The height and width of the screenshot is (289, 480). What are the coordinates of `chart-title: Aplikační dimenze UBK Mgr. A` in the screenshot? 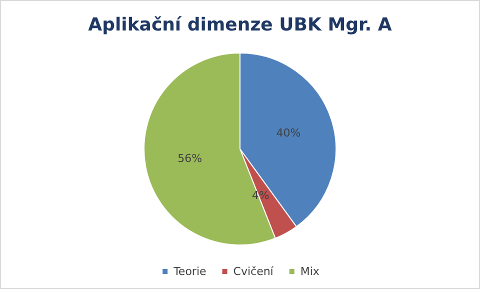 It's located at (240, 25).